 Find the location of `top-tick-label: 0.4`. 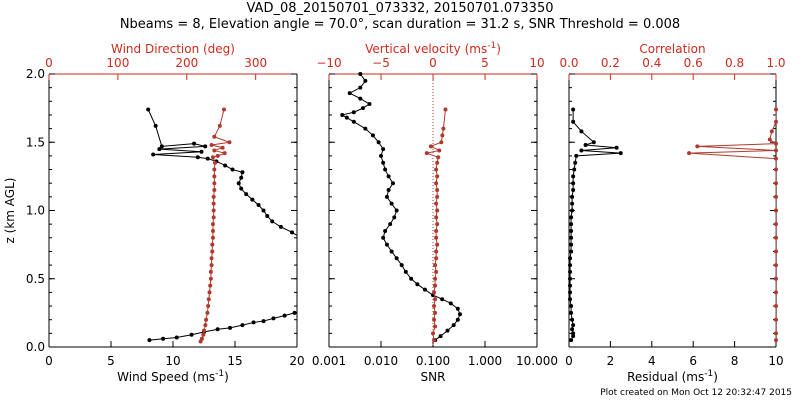

top-tick-label: 0.4 is located at coordinates (651, 63).